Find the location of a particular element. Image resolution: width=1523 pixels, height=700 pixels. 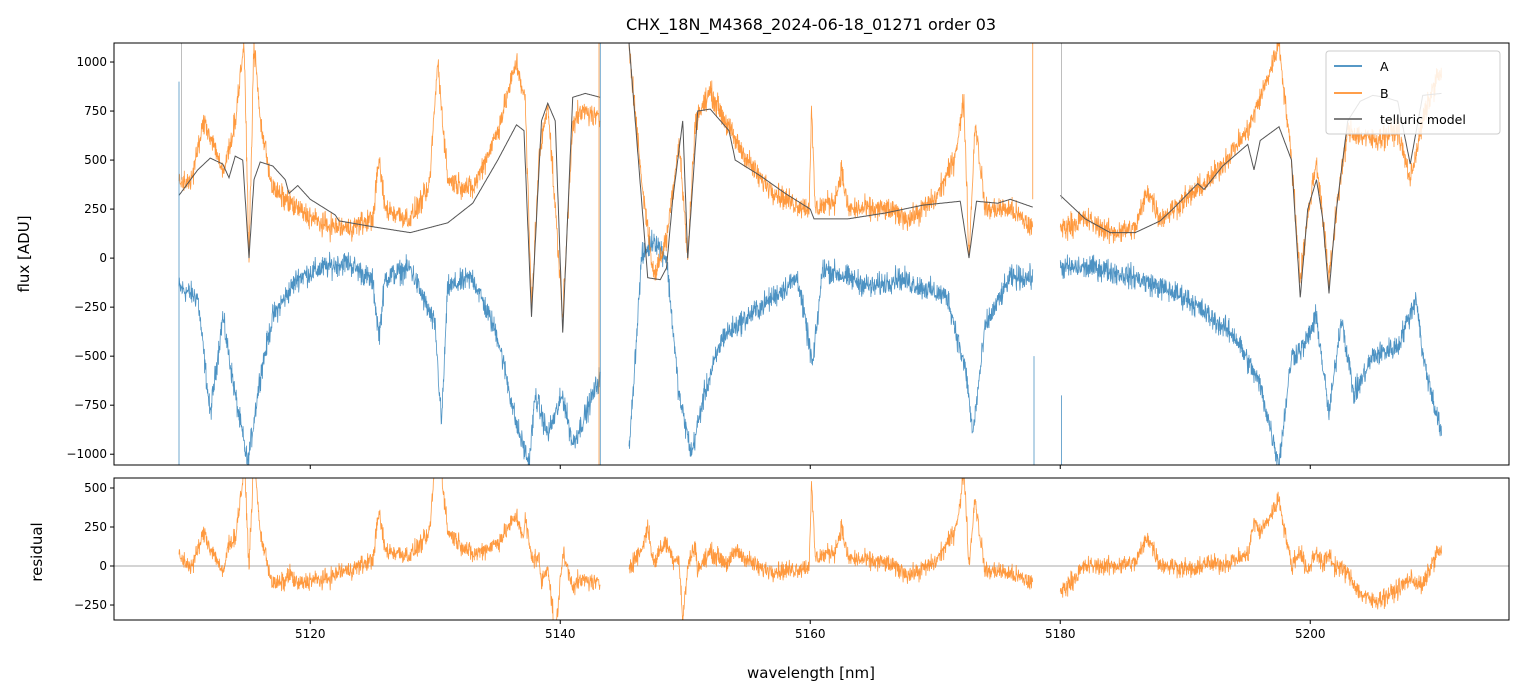

y-tick-label: −1000 is located at coordinates (86, 454).